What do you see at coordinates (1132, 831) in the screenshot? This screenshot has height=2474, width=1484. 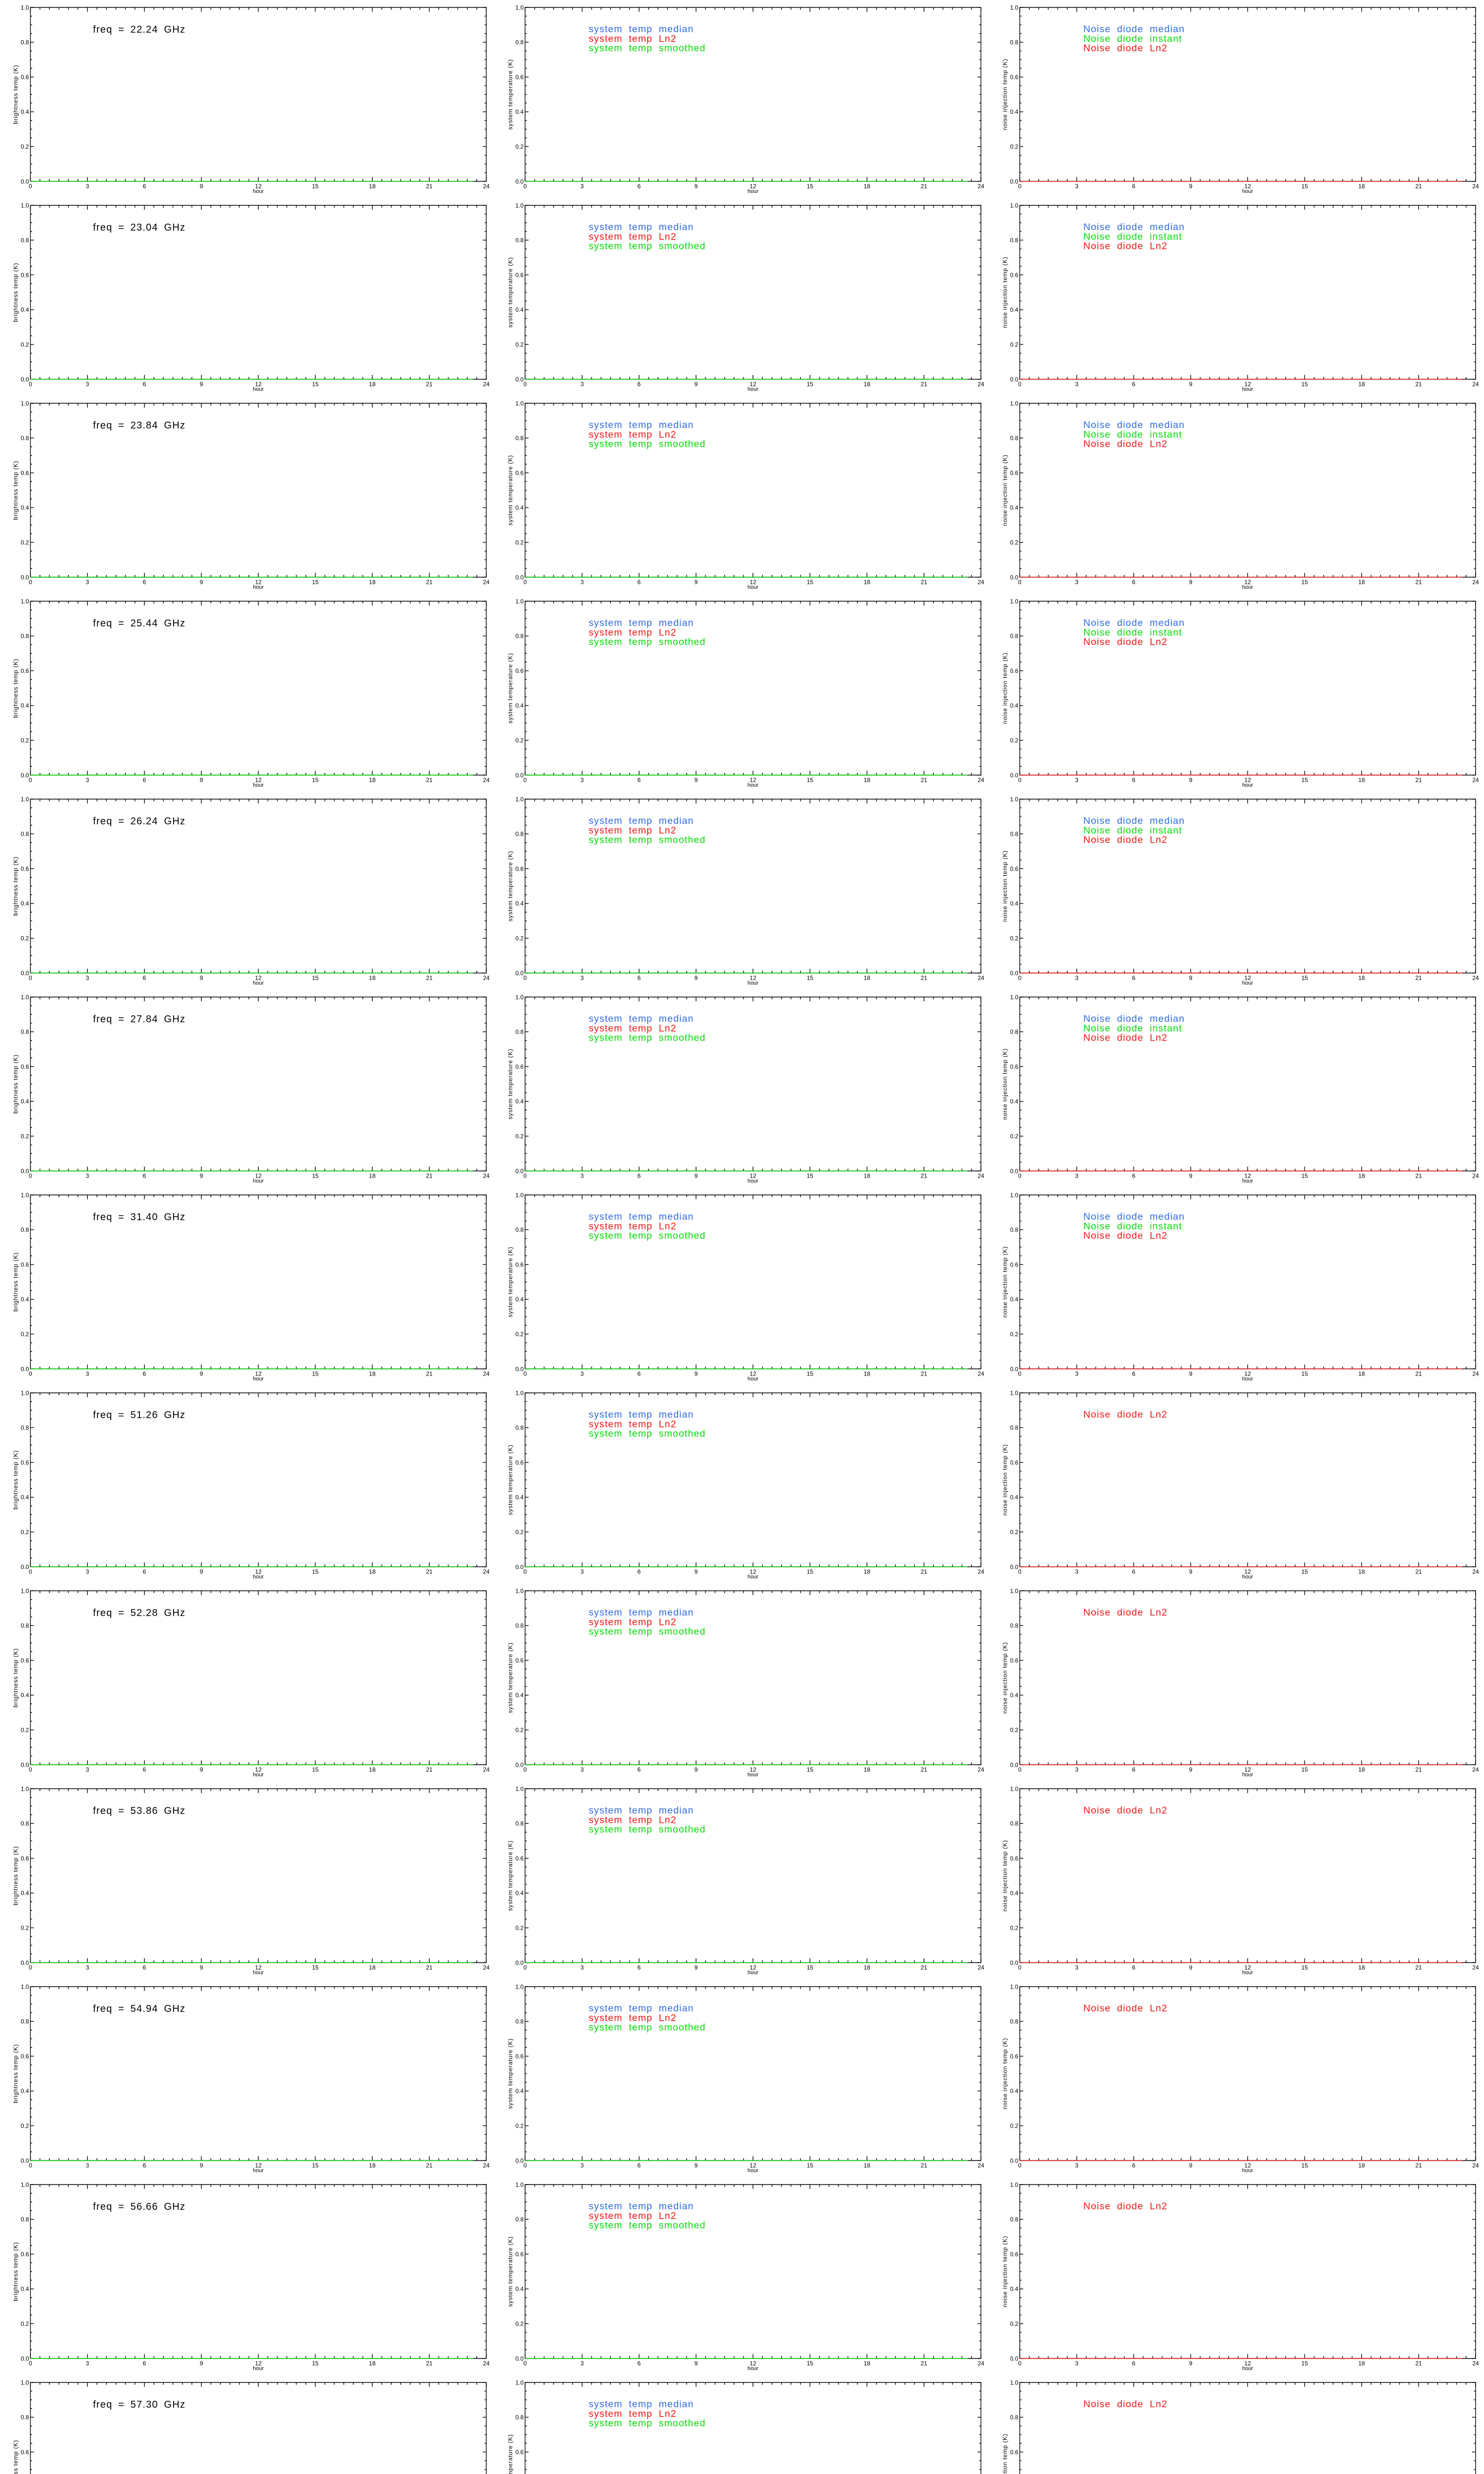 I see `svg-text: Noise diode instant` at bounding box center [1132, 831].